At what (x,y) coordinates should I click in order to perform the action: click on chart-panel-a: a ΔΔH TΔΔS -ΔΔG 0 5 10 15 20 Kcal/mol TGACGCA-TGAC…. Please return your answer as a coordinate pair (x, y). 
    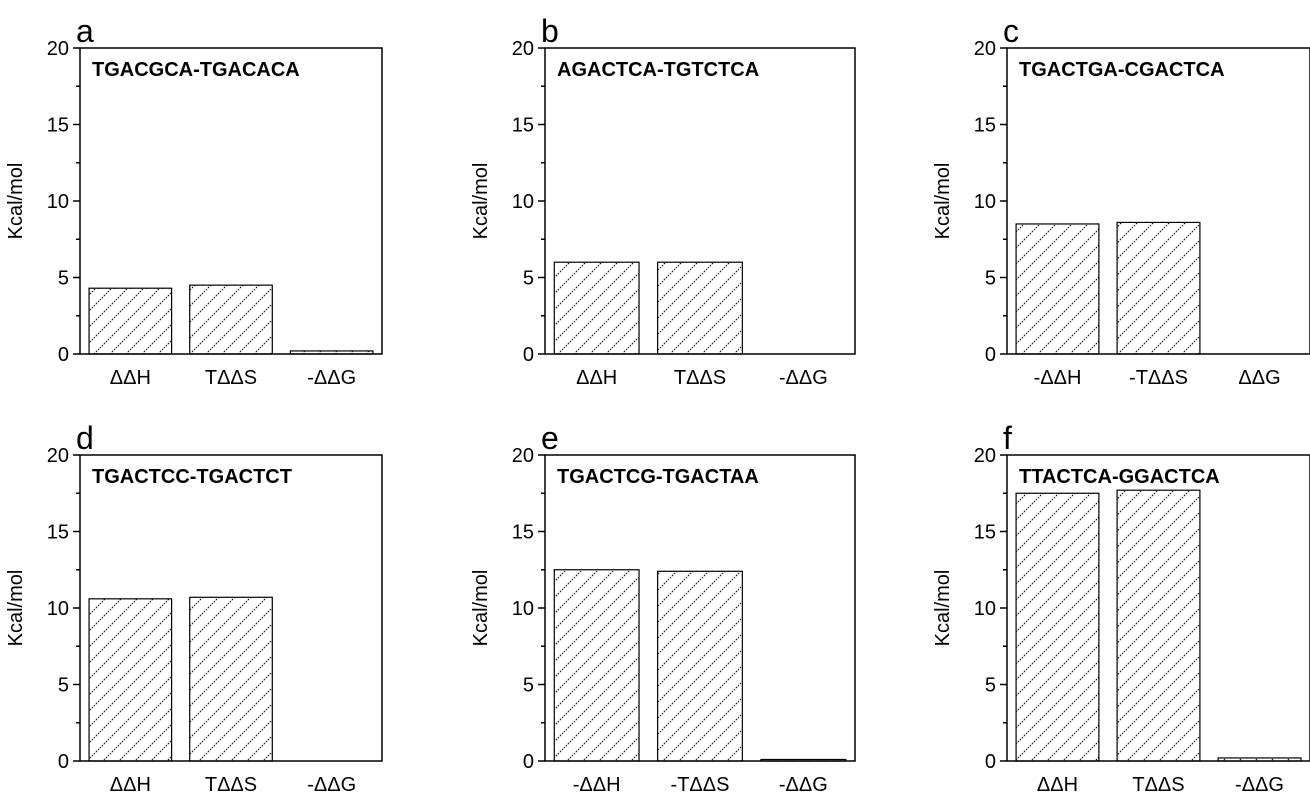
    Looking at the image, I should click on (194, 201).